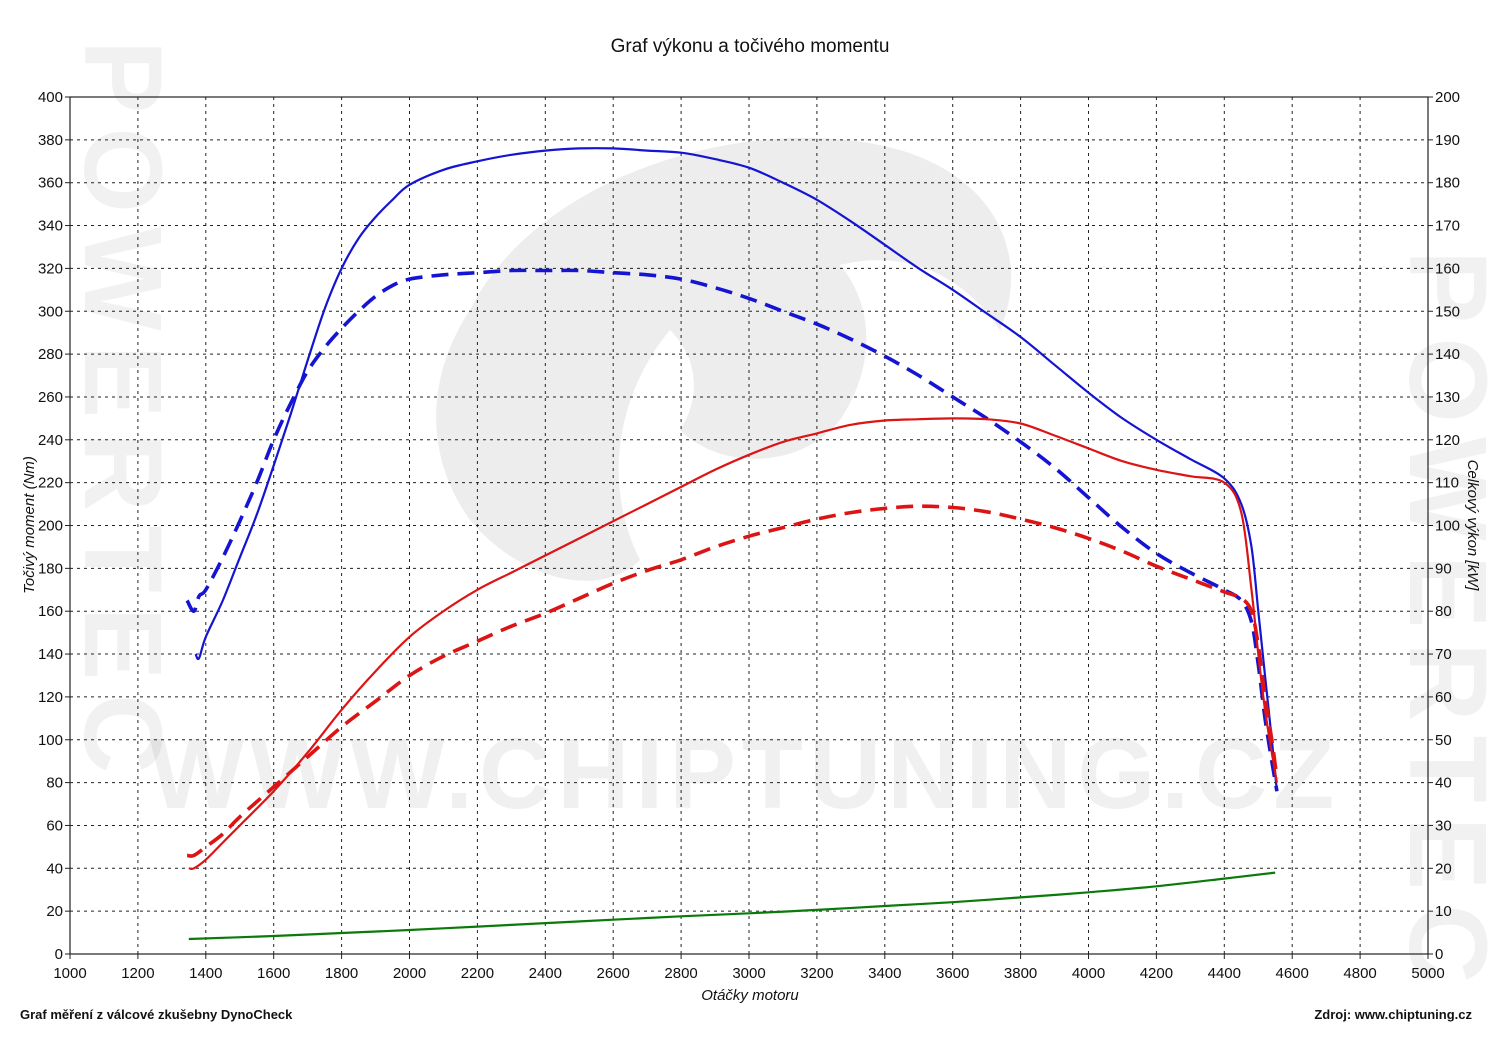 This screenshot has height=1040, width=1500. What do you see at coordinates (205, 973) in the screenshot?
I see `x-tick-label: 1400` at bounding box center [205, 973].